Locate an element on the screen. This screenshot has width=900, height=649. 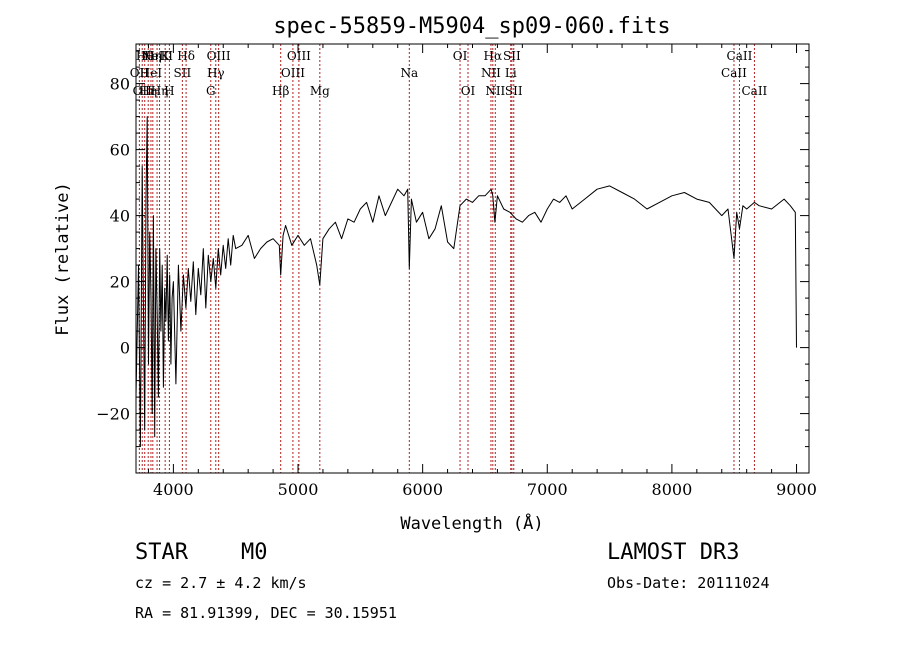
line-label: K is located at coordinates (166, 56).